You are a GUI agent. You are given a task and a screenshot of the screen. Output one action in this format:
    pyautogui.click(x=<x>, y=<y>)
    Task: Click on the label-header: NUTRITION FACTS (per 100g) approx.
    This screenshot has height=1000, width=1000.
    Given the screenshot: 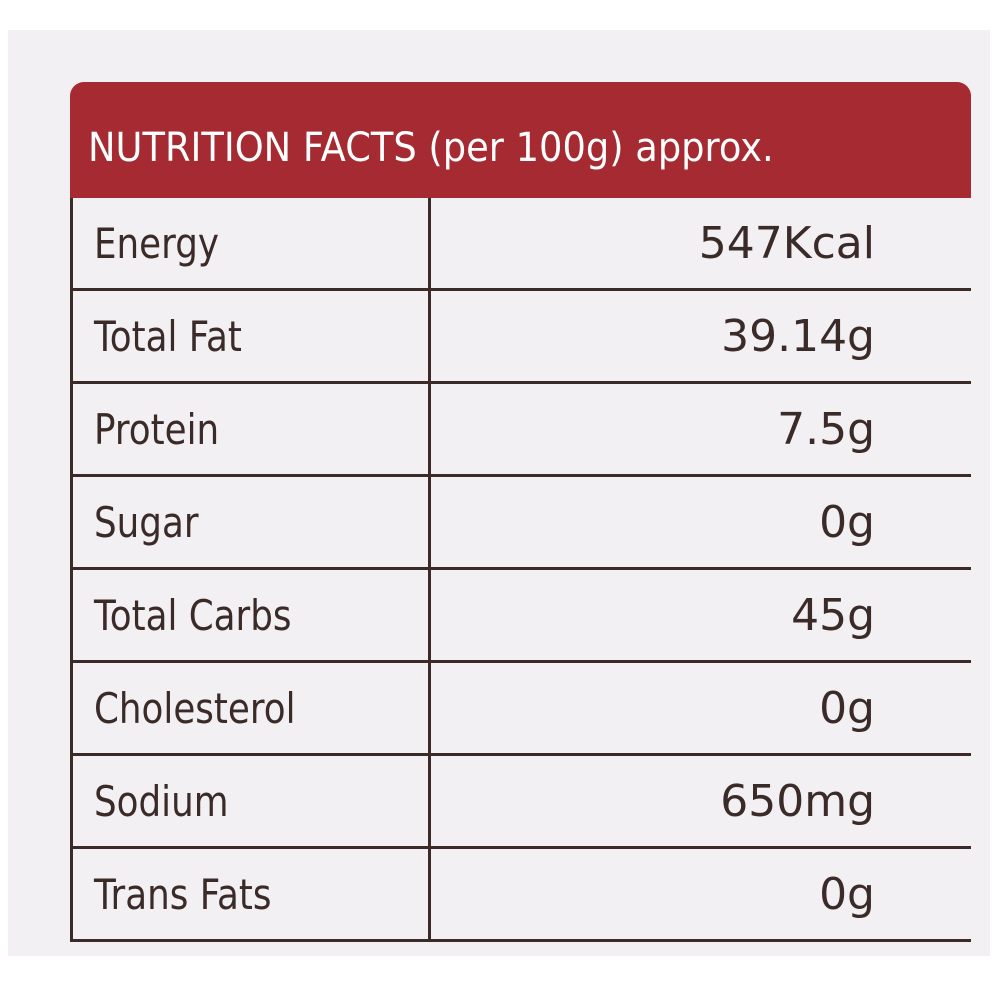 What is the action you would take?
    pyautogui.click(x=520, y=140)
    